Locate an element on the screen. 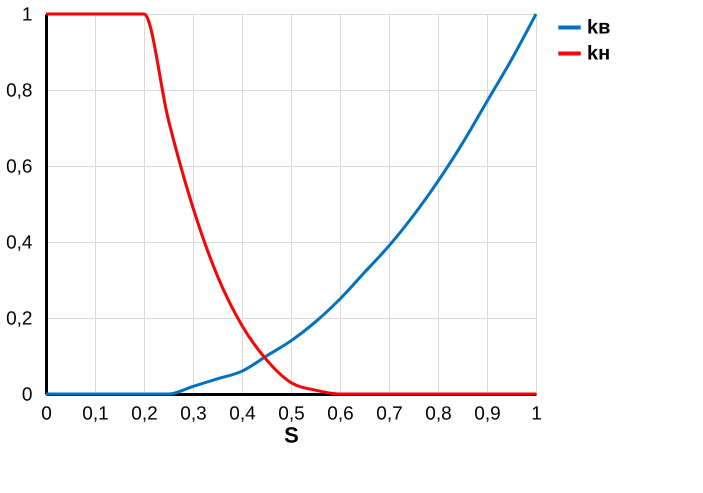  x-tick-label: 0,2 is located at coordinates (144, 414).